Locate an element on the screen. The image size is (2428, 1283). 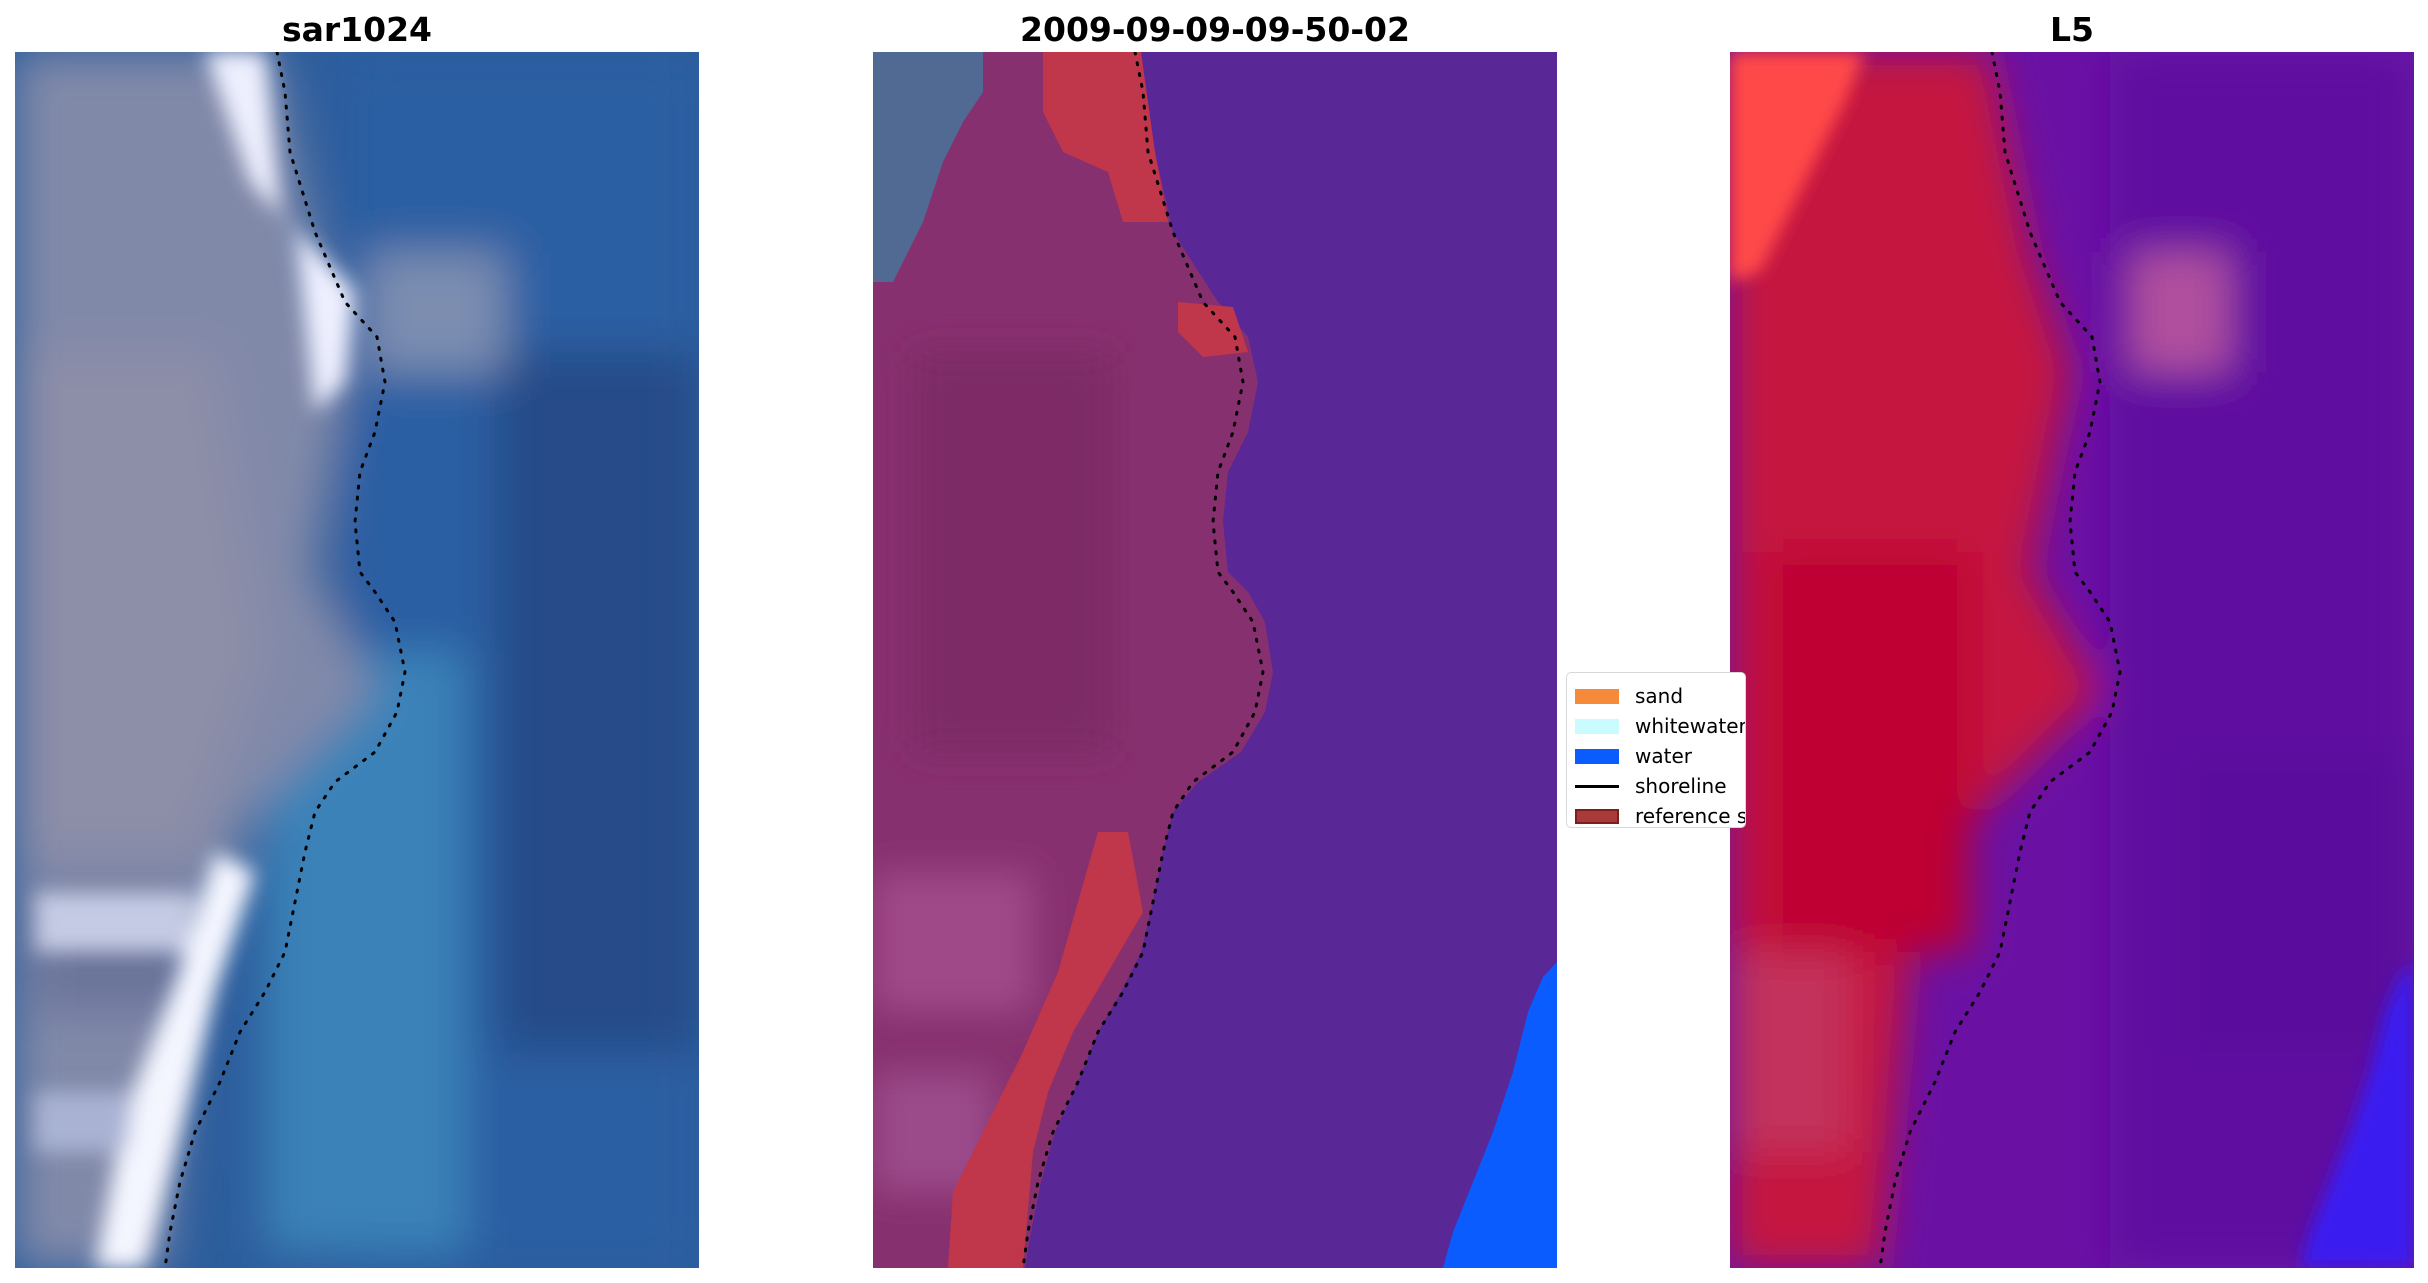
panel-title-index: L5 is located at coordinates (2072, 29).